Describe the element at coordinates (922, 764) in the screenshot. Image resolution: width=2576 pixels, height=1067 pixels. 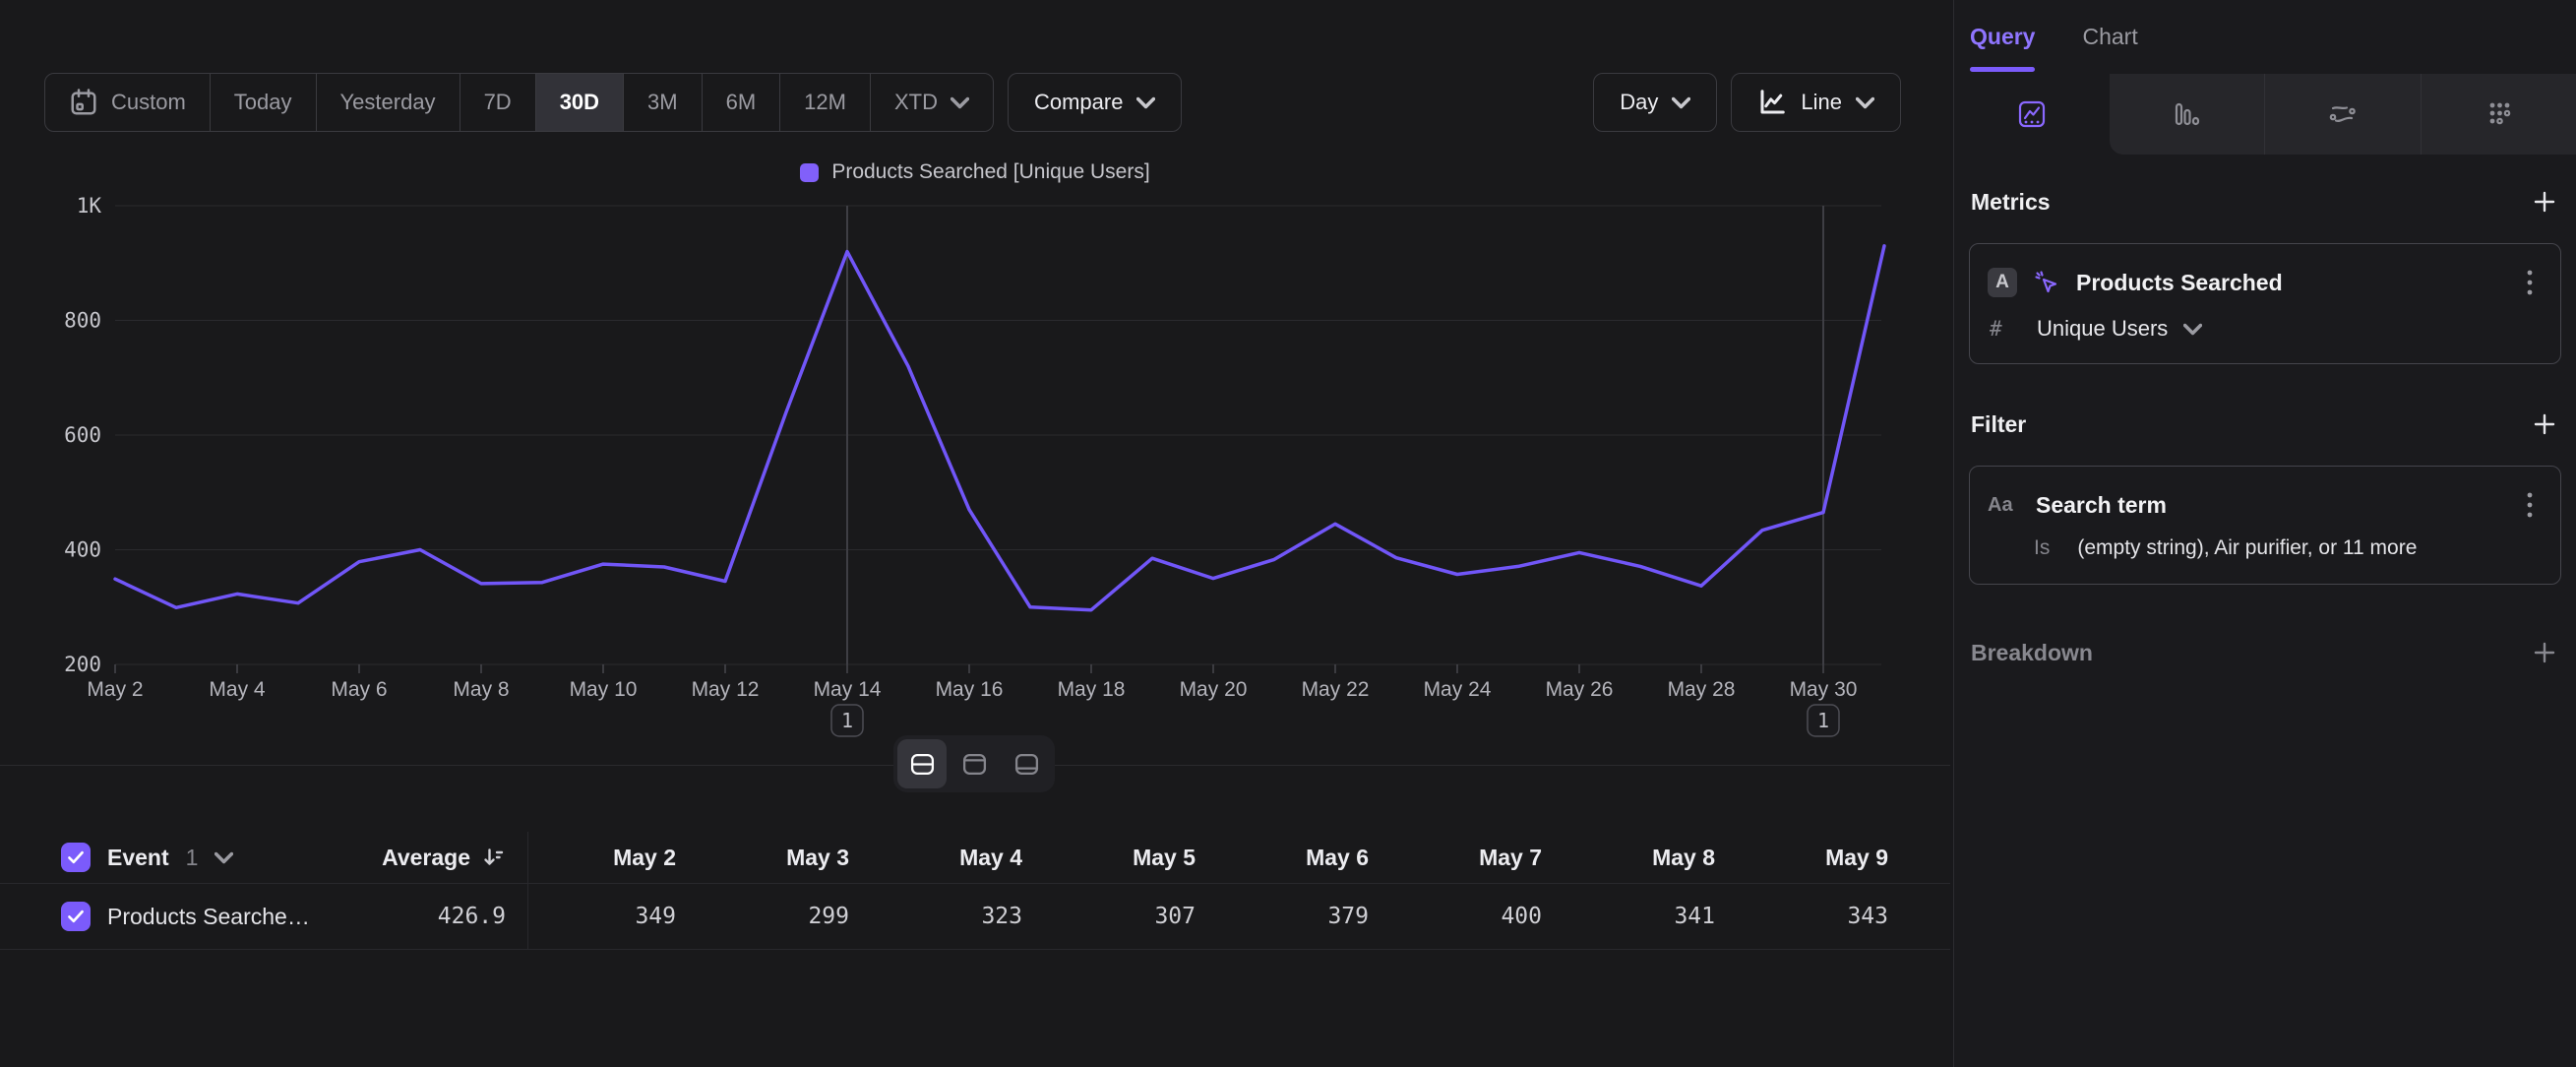
I see `layout-split-view-button` at that location.